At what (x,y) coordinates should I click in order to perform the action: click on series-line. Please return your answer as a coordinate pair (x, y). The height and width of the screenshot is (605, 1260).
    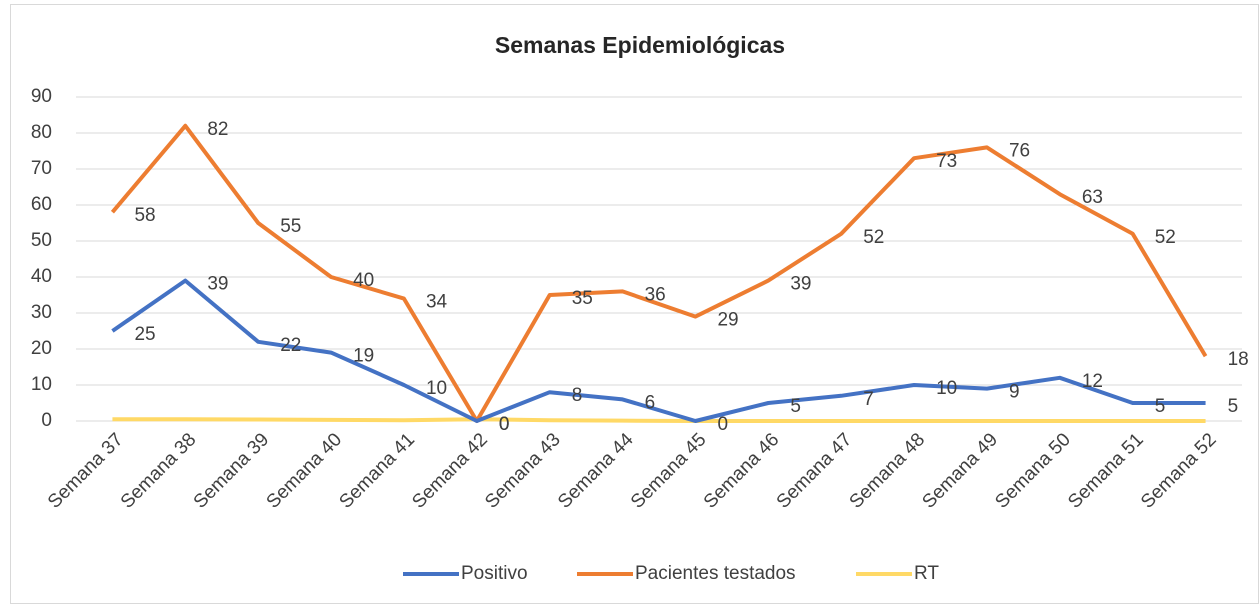
    Looking at the image, I should click on (659, 420).